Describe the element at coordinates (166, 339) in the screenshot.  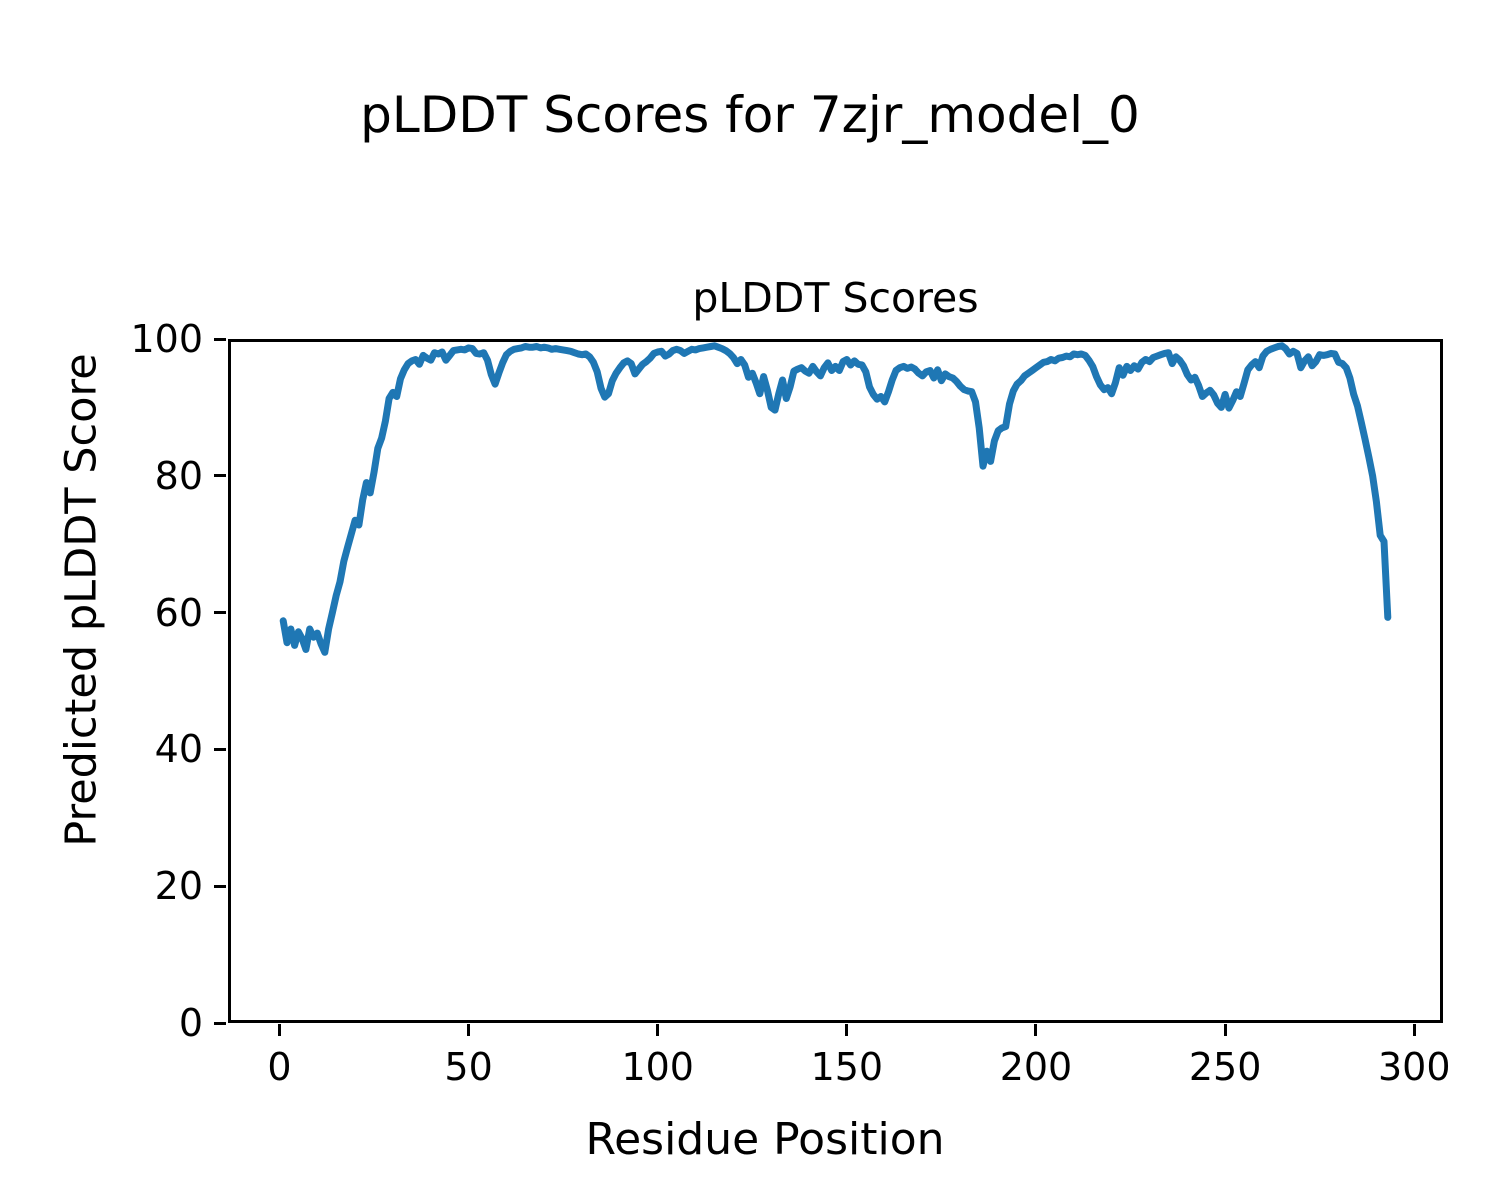
I see `y-tick-label: 100` at that location.